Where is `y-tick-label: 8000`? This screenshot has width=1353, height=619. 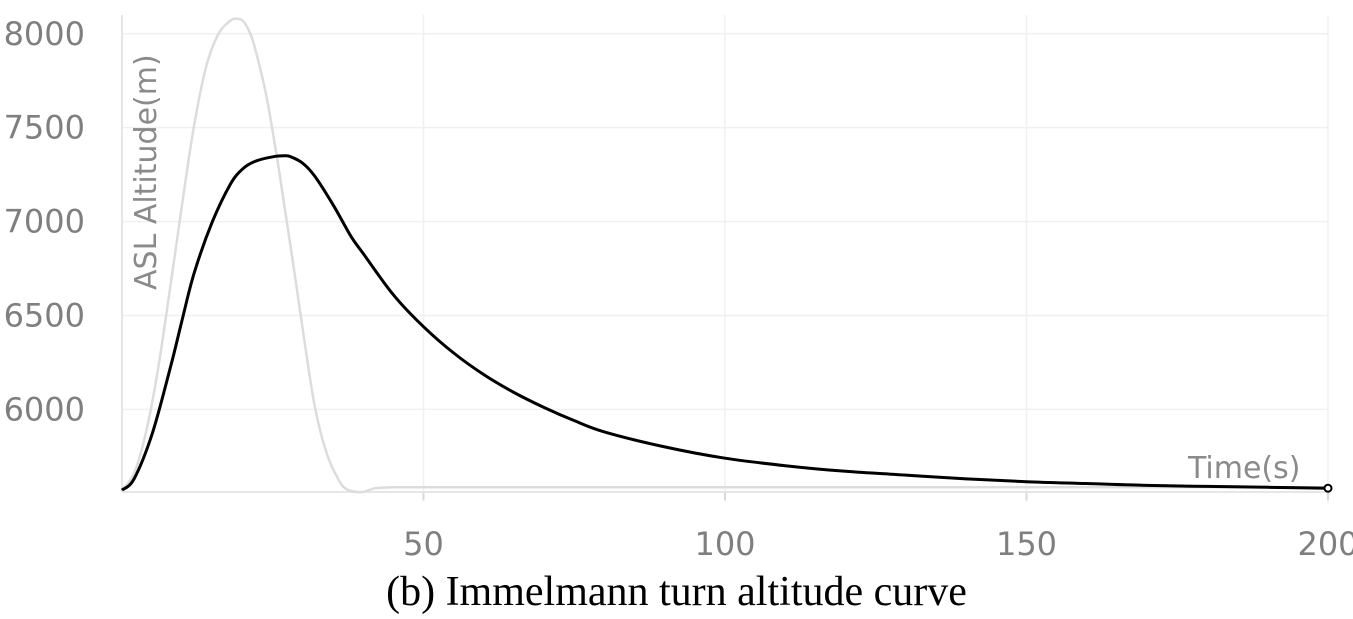
y-tick-label: 8000 is located at coordinates (44, 34).